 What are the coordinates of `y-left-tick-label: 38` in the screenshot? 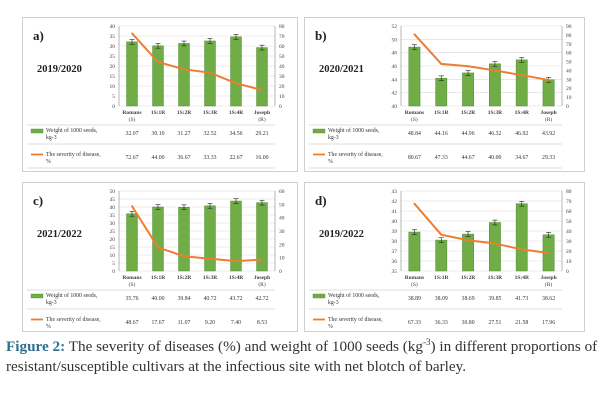 It's located at (395, 242).